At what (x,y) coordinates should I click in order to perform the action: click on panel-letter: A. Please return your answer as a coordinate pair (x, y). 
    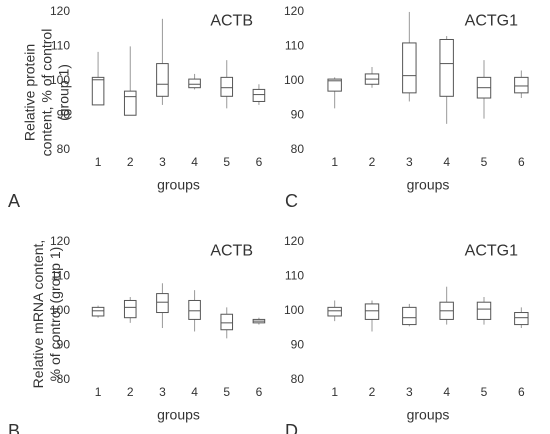
    Looking at the image, I should click on (14, 201).